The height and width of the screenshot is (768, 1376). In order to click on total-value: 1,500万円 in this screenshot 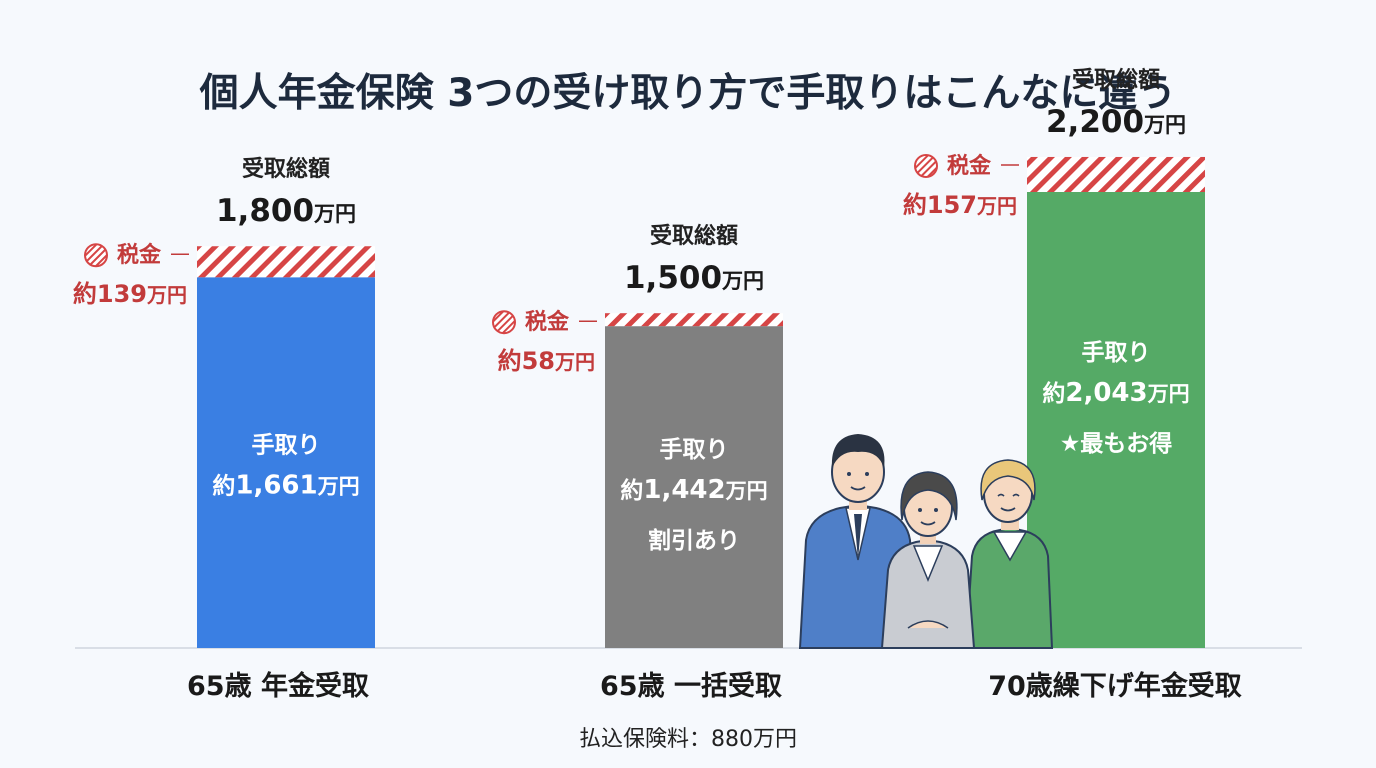, I will do `click(694, 278)`.